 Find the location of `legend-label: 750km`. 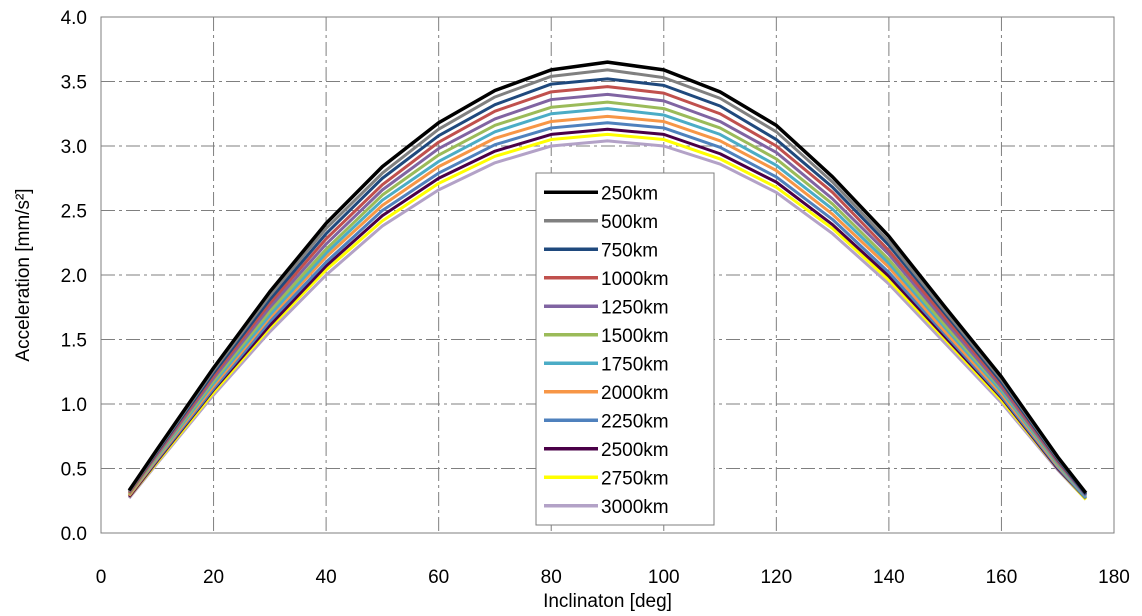

legend-label: 750km is located at coordinates (629, 250).